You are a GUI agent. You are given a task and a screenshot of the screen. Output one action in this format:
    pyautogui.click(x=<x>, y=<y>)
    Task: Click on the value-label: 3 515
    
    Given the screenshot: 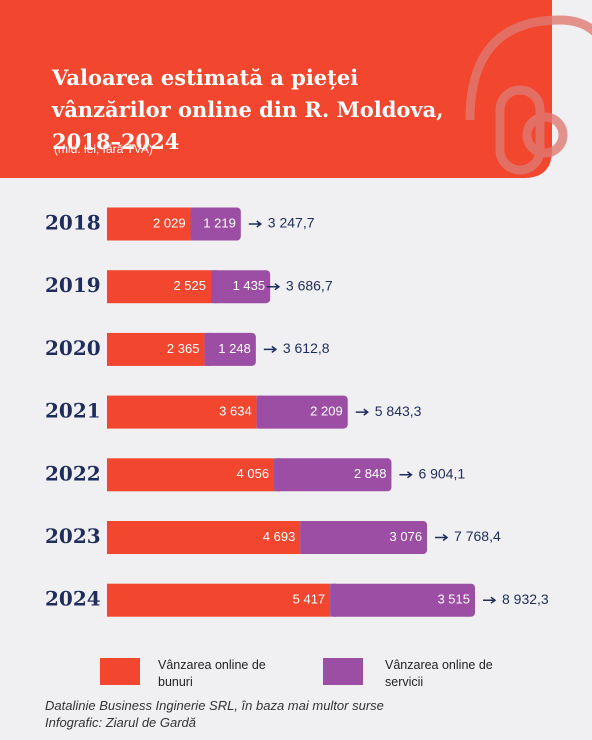 What is the action you would take?
    pyautogui.click(x=453, y=599)
    